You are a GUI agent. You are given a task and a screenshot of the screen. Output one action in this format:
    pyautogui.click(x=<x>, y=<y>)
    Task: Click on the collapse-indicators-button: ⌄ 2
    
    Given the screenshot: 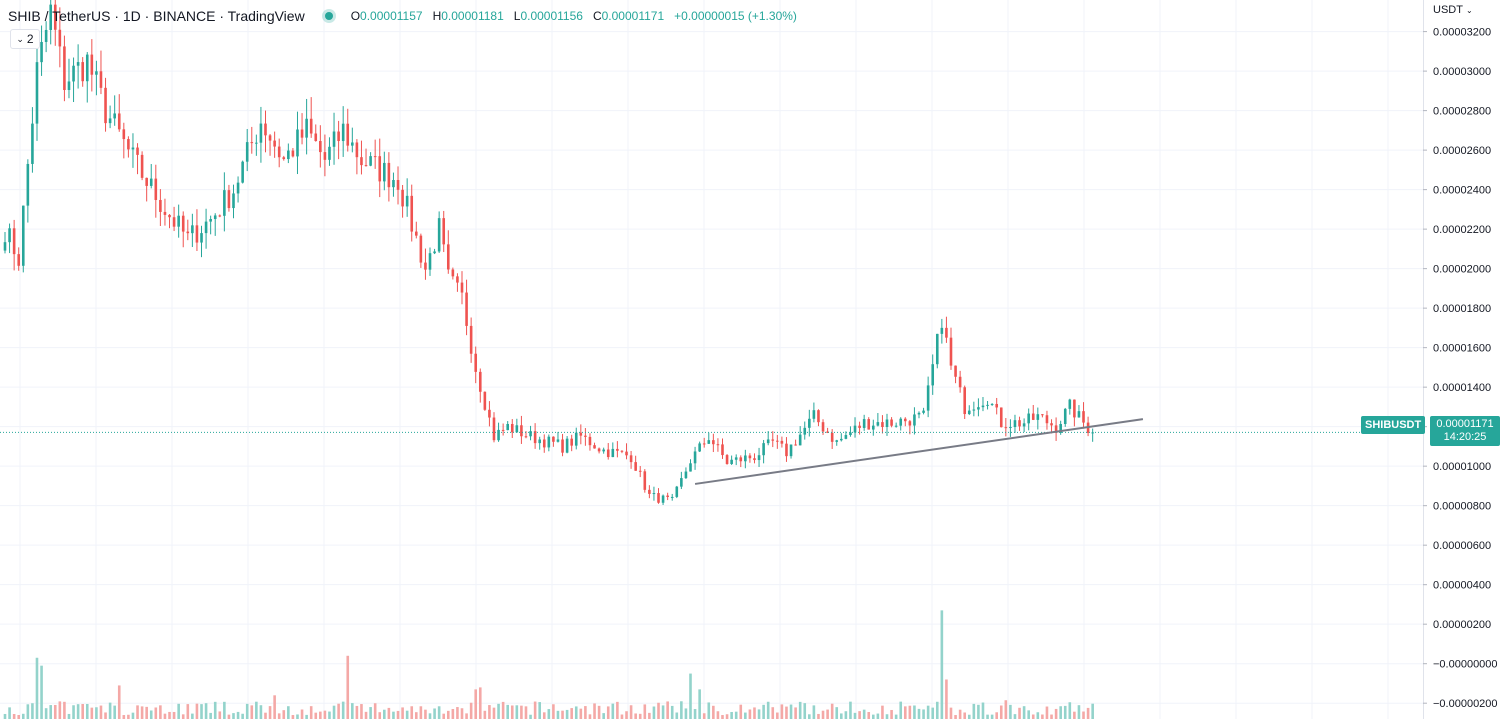 What is the action you would take?
    pyautogui.click(x=25, y=39)
    